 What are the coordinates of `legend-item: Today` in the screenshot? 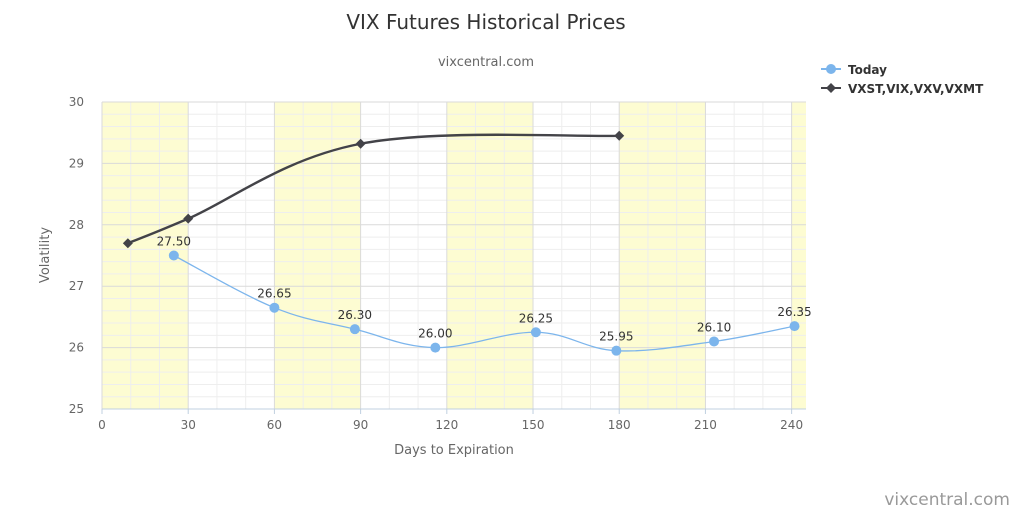 It's located at (854, 70).